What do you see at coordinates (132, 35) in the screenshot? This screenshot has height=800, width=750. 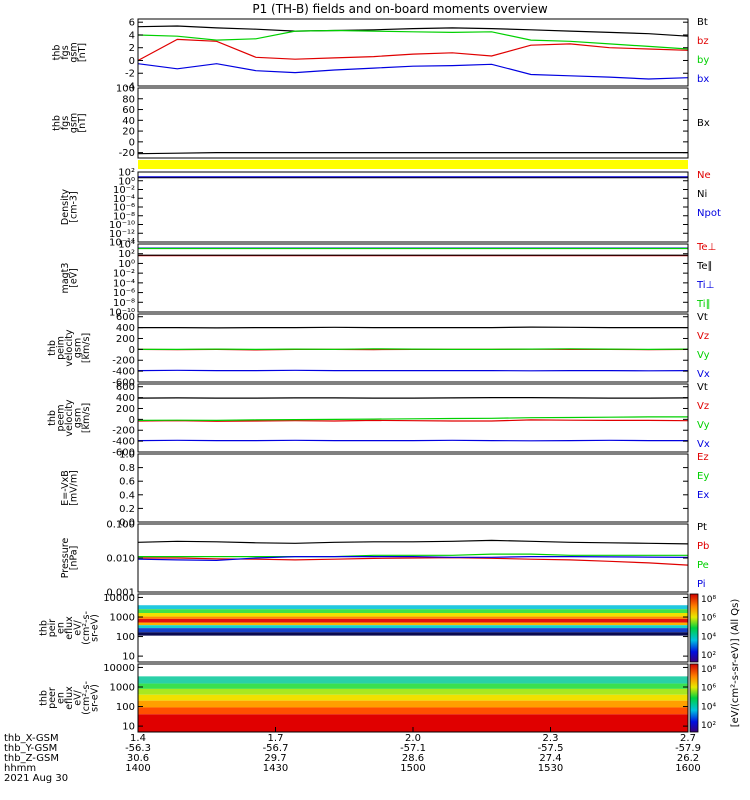 I see `y-tick-label: 4` at bounding box center [132, 35].